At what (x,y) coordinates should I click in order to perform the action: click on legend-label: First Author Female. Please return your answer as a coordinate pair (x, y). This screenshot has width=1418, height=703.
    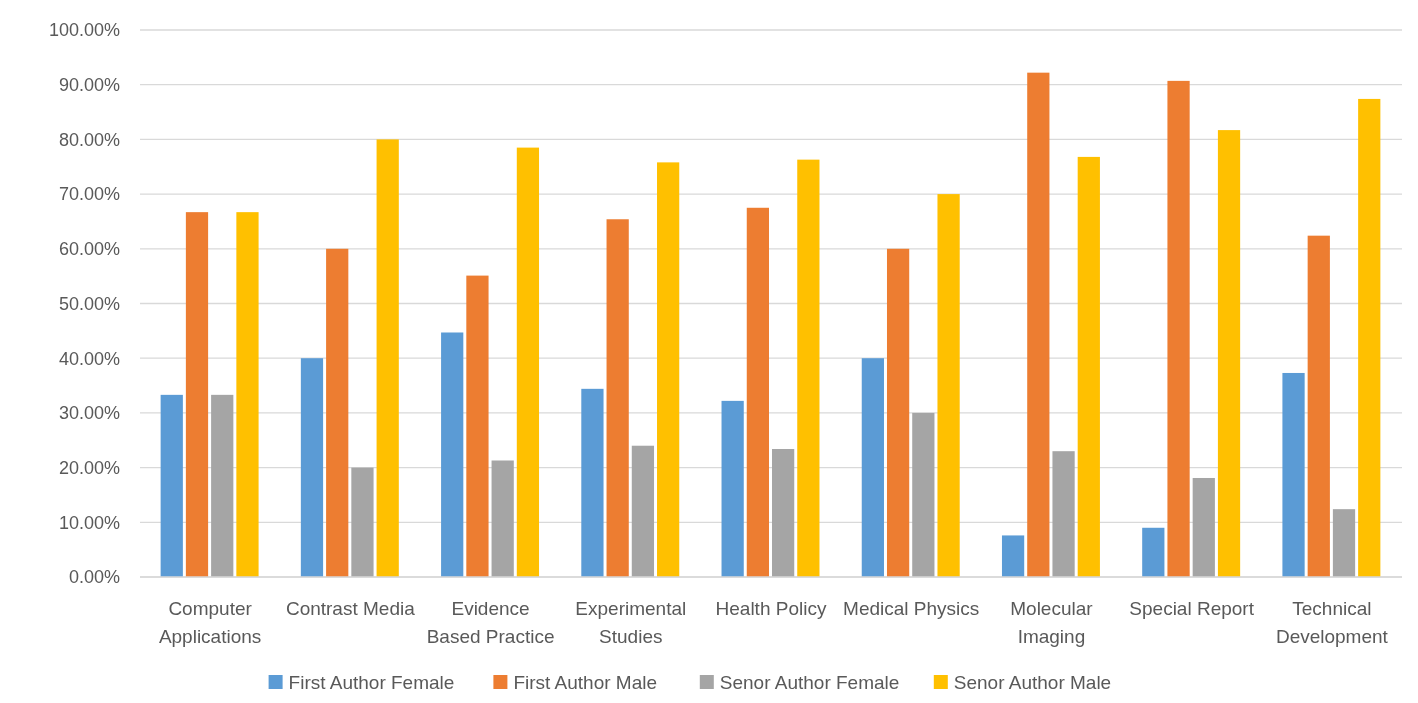
    Looking at the image, I should click on (371, 682).